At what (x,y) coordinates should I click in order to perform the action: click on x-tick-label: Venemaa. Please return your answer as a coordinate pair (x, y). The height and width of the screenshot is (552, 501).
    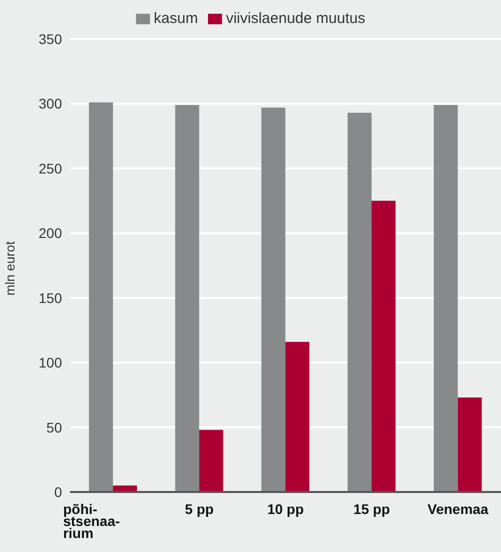
    Looking at the image, I should click on (458, 509).